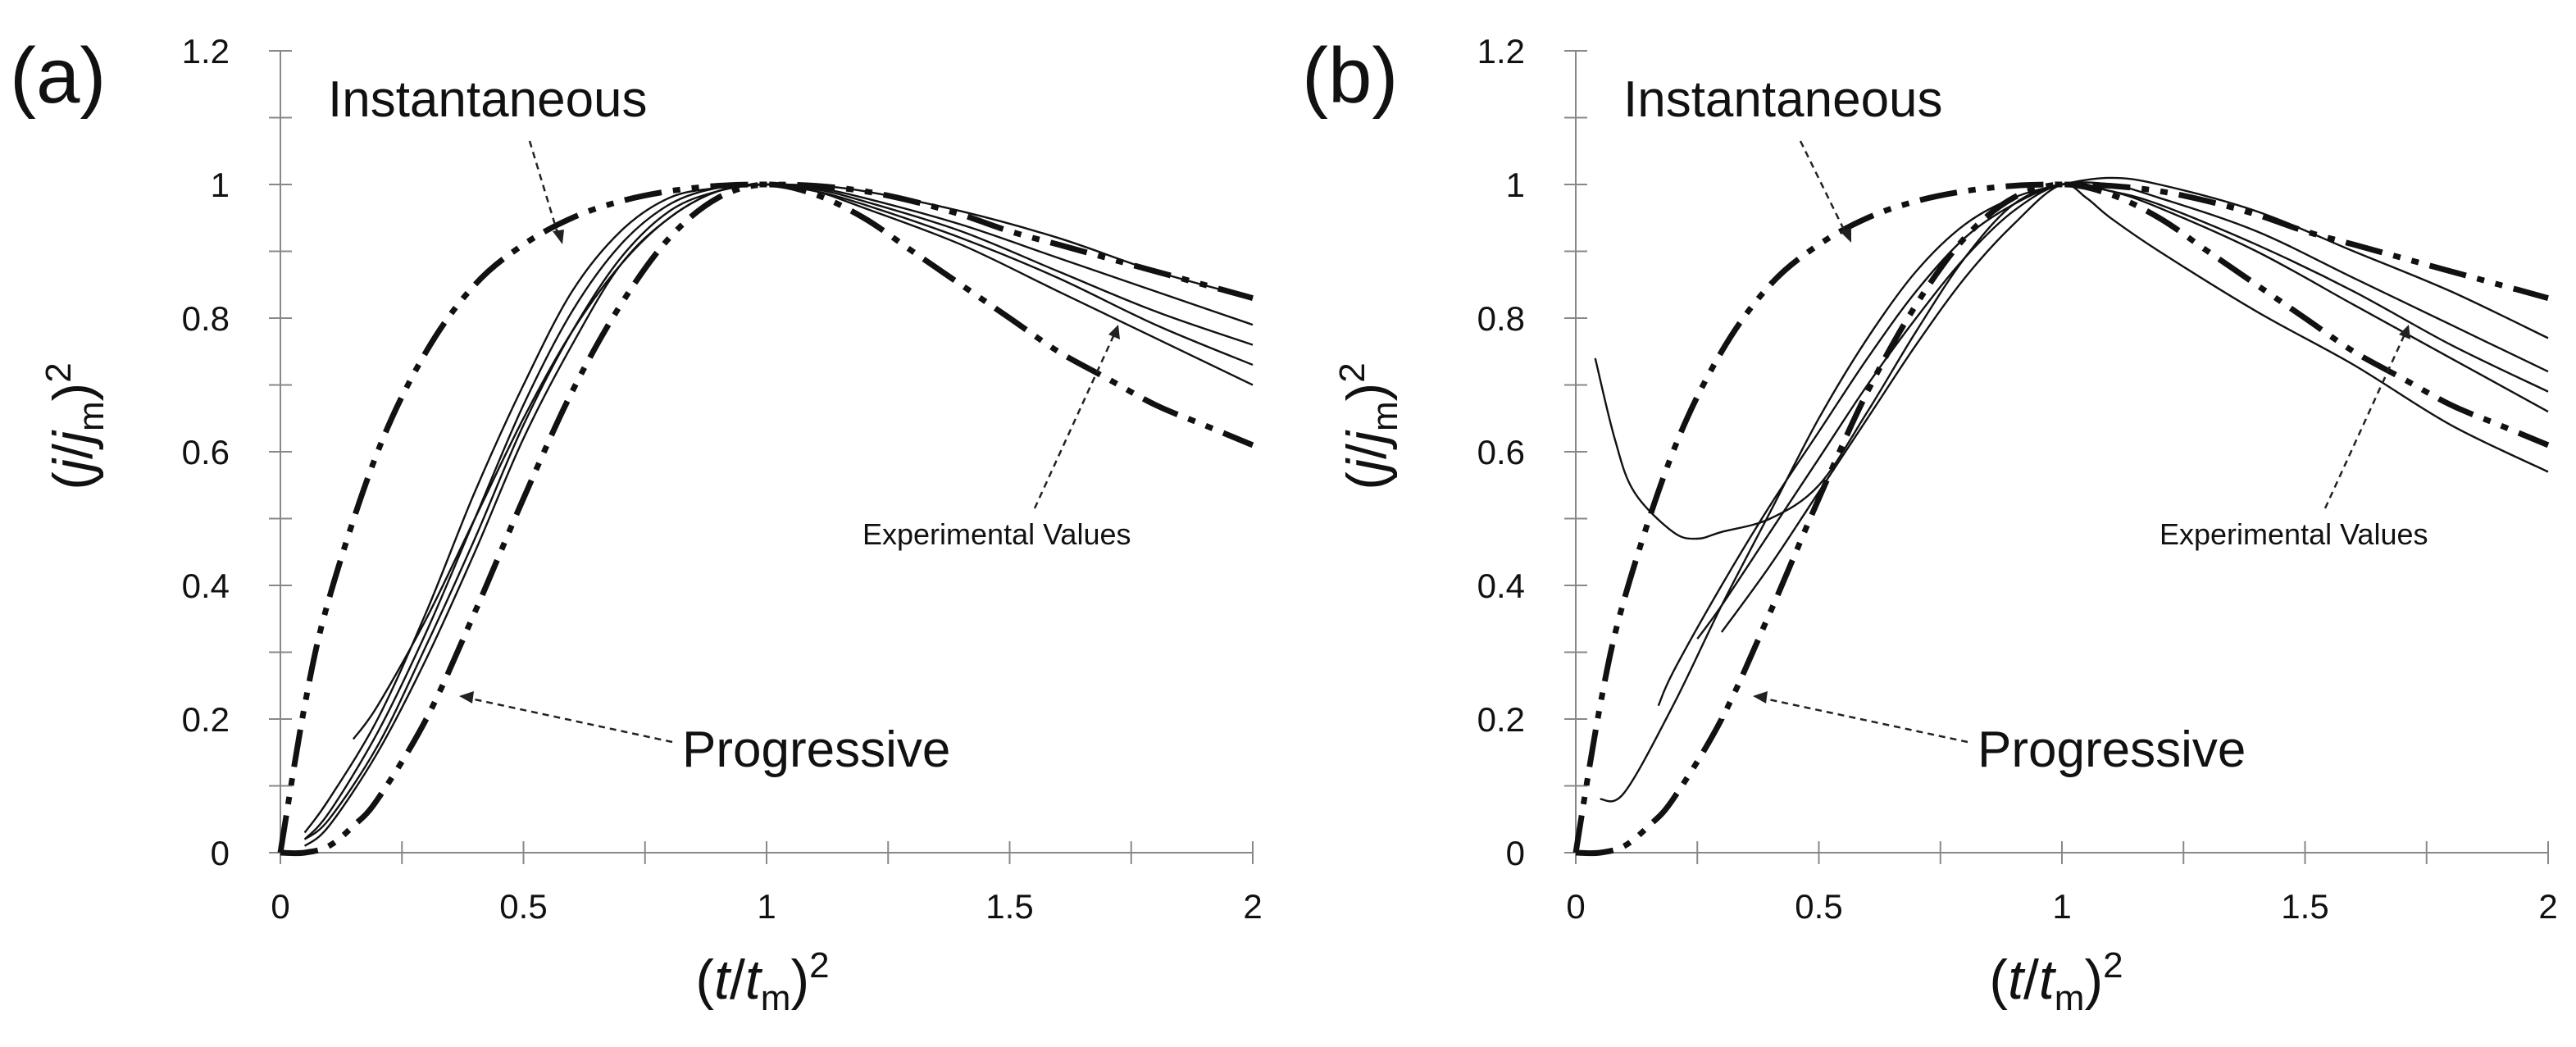 The height and width of the screenshot is (1047, 2576). I want to click on panel-a-y-axis-title: (j/jm)2, so click(75, 426).